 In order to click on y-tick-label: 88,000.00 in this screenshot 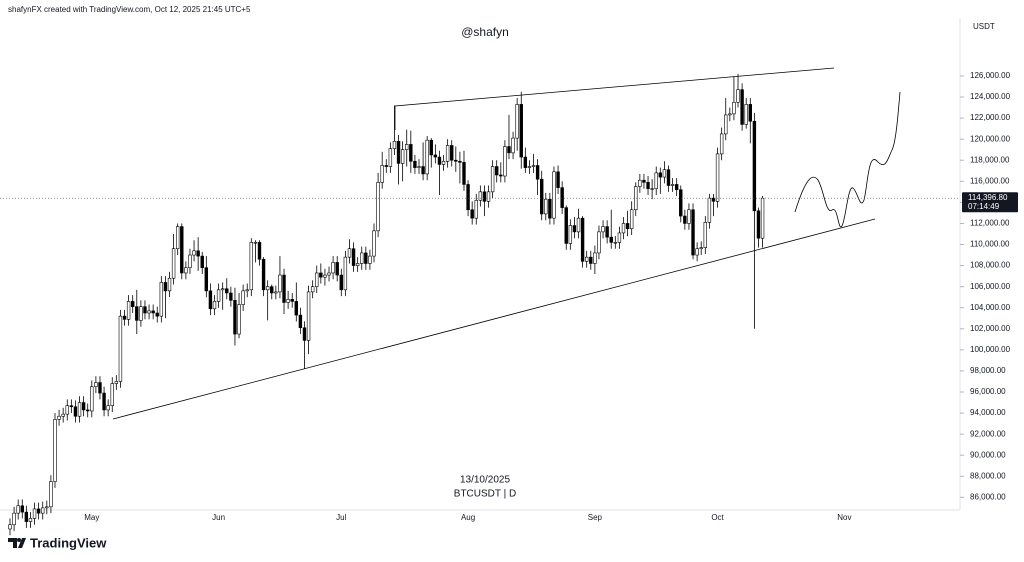, I will do `click(988, 475)`.